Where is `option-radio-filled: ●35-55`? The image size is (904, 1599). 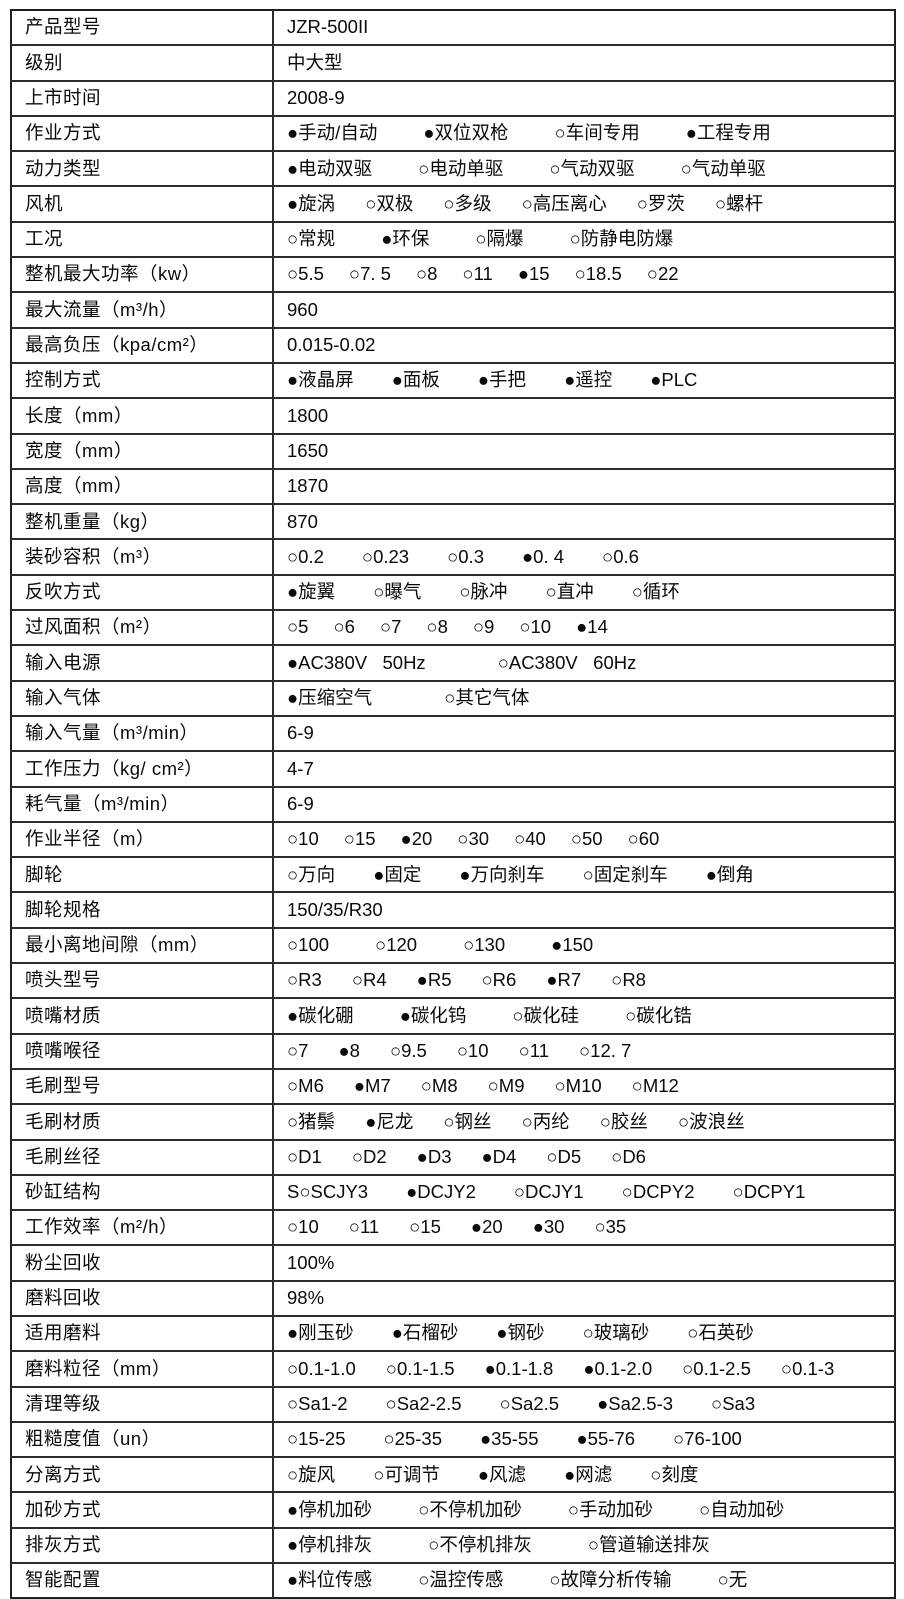
option-radio-filled: ●35-55 is located at coordinates (509, 1439).